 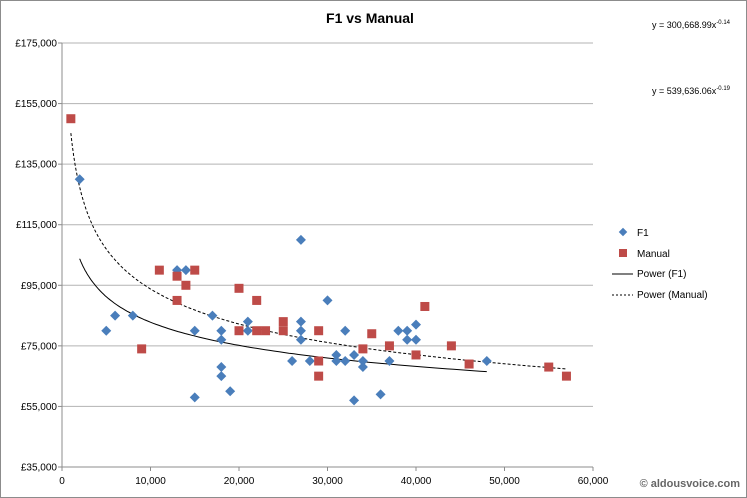 I want to click on chart-title: F1 vs Manual, so click(x=370, y=18).